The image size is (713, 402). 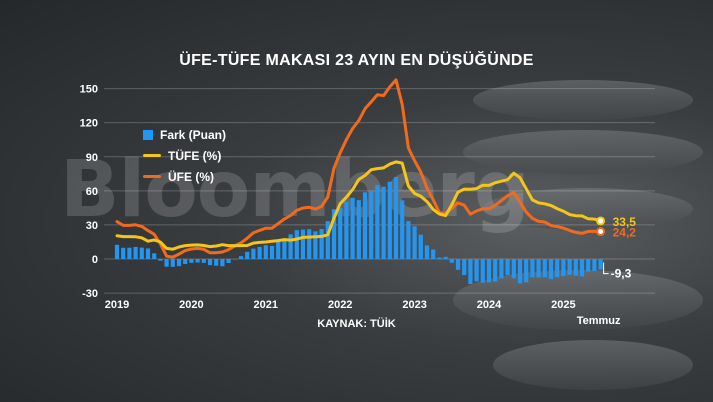 I want to click on x-month-label: Temmuz, so click(x=599, y=321).